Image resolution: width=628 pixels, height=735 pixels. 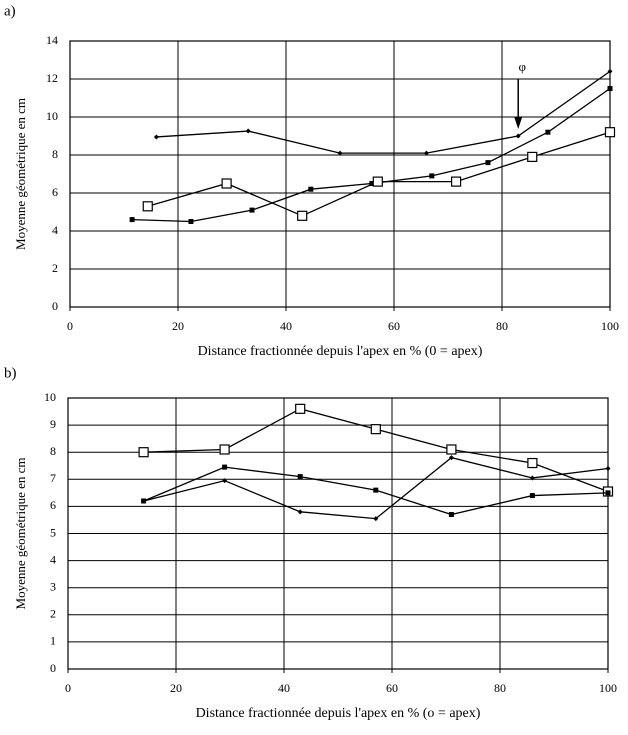 I want to click on y-tick-label: 12, so click(x=52, y=78).